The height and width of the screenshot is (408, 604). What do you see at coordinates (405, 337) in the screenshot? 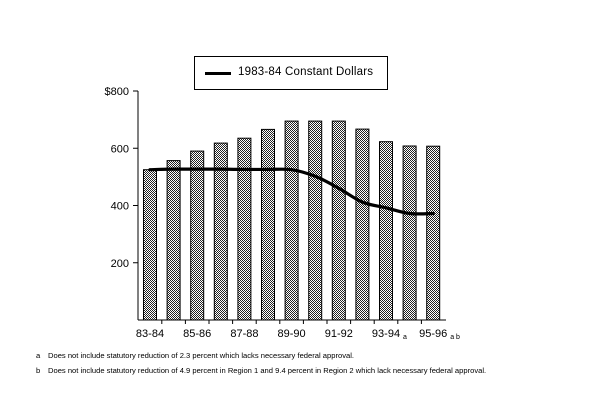
I see `x-tick-footnote-mark: a` at bounding box center [405, 337].